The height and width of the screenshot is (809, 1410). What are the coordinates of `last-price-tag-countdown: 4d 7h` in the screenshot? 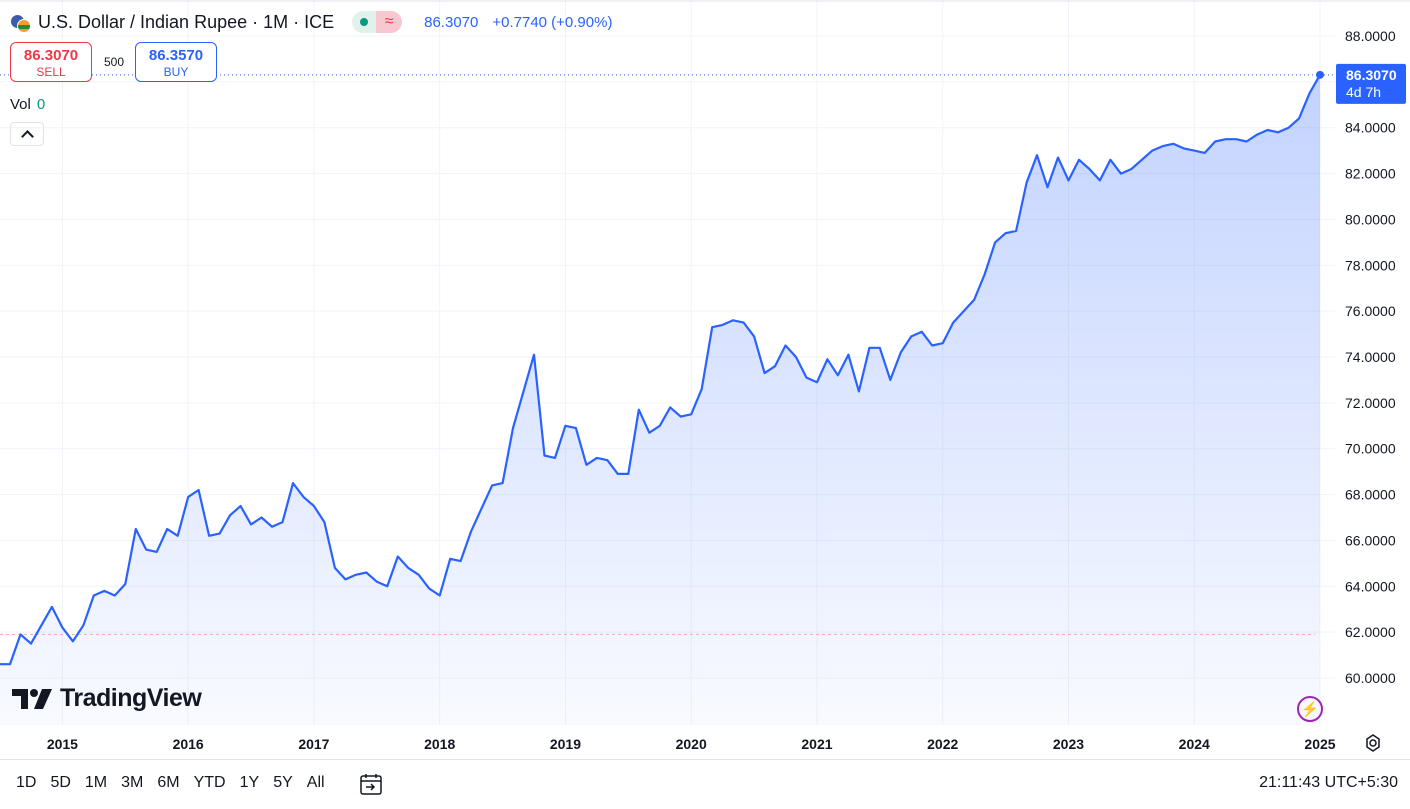 It's located at (1363, 92).